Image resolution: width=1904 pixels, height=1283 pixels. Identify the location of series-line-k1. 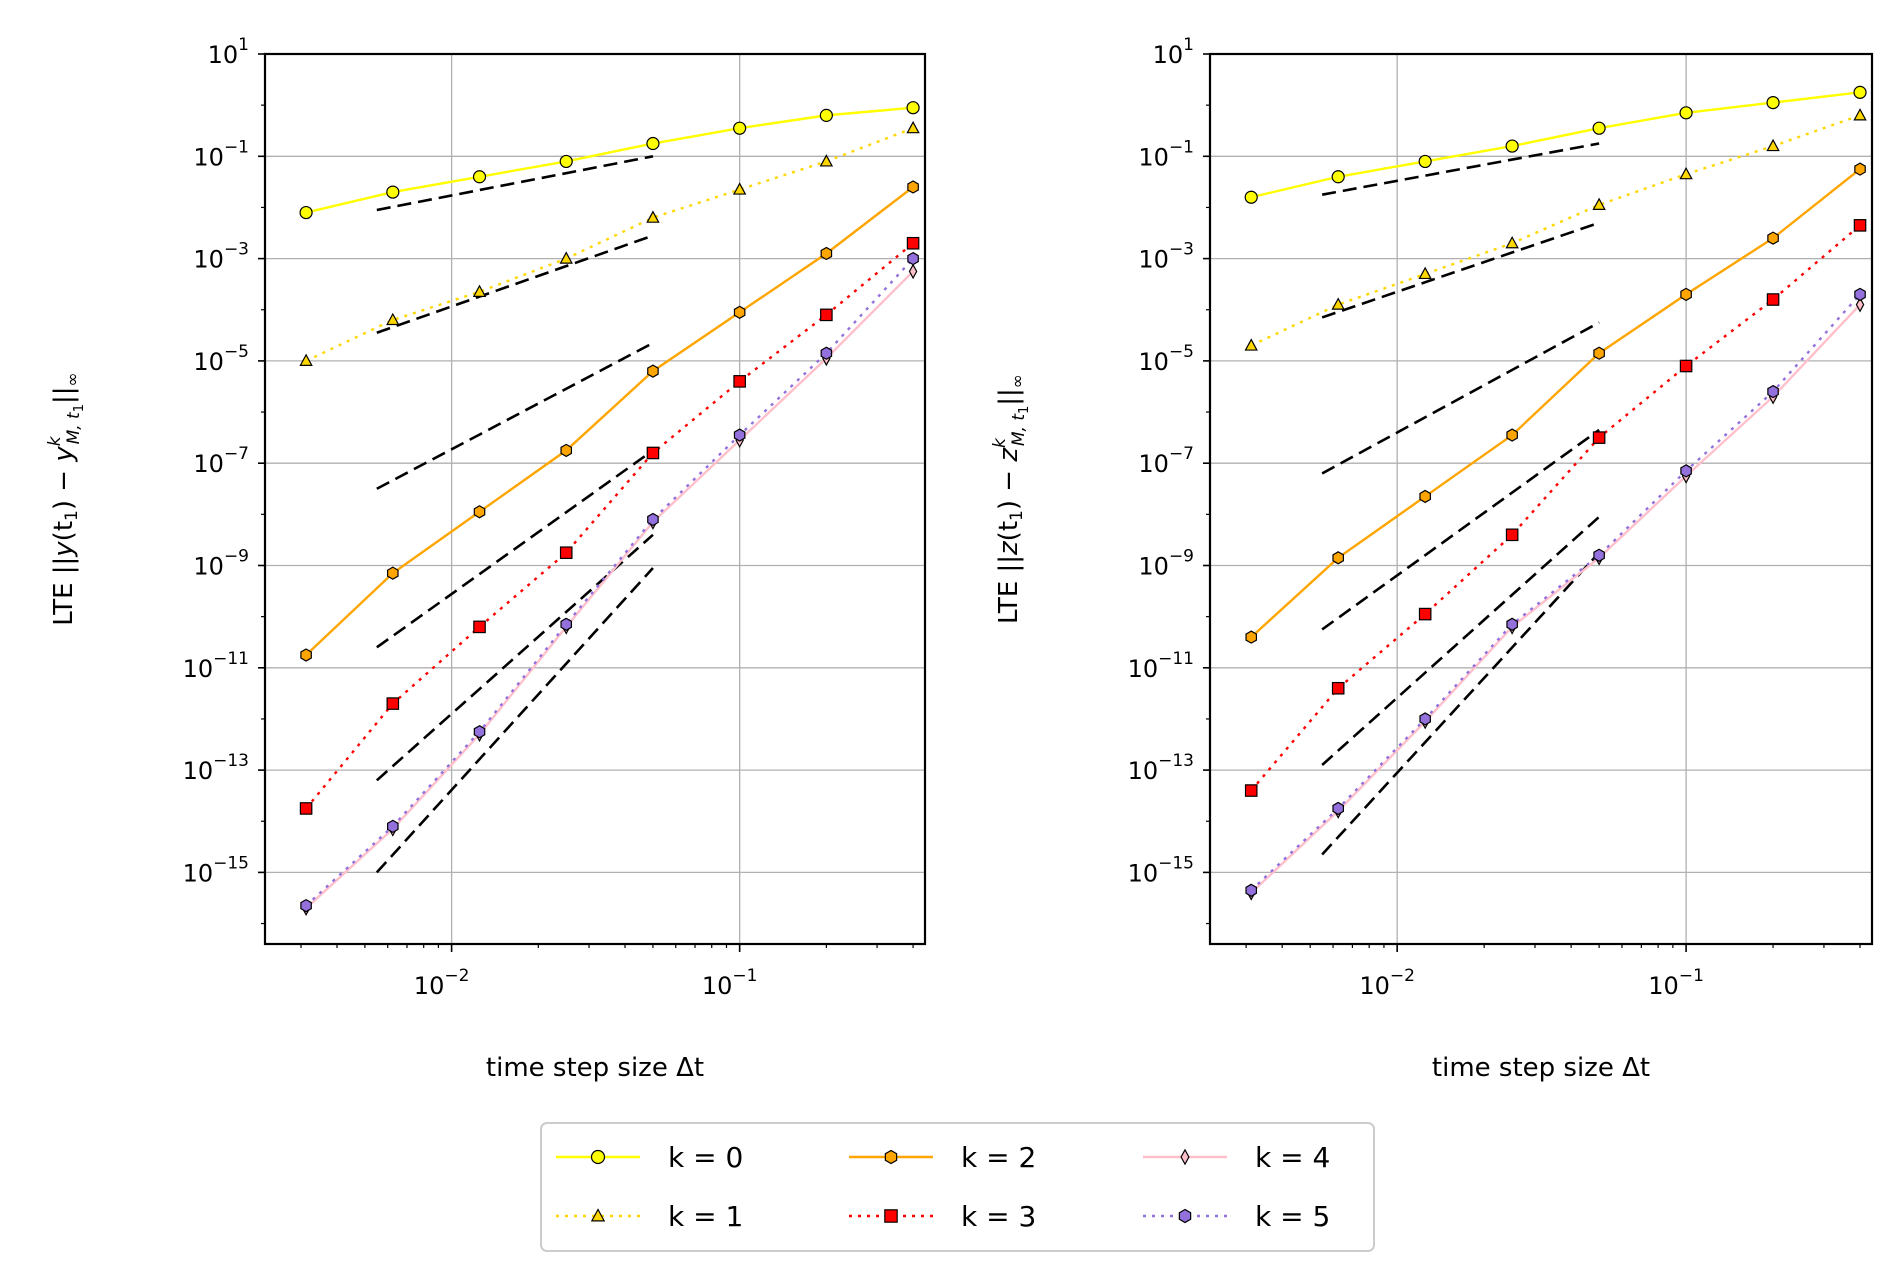
(609, 244).